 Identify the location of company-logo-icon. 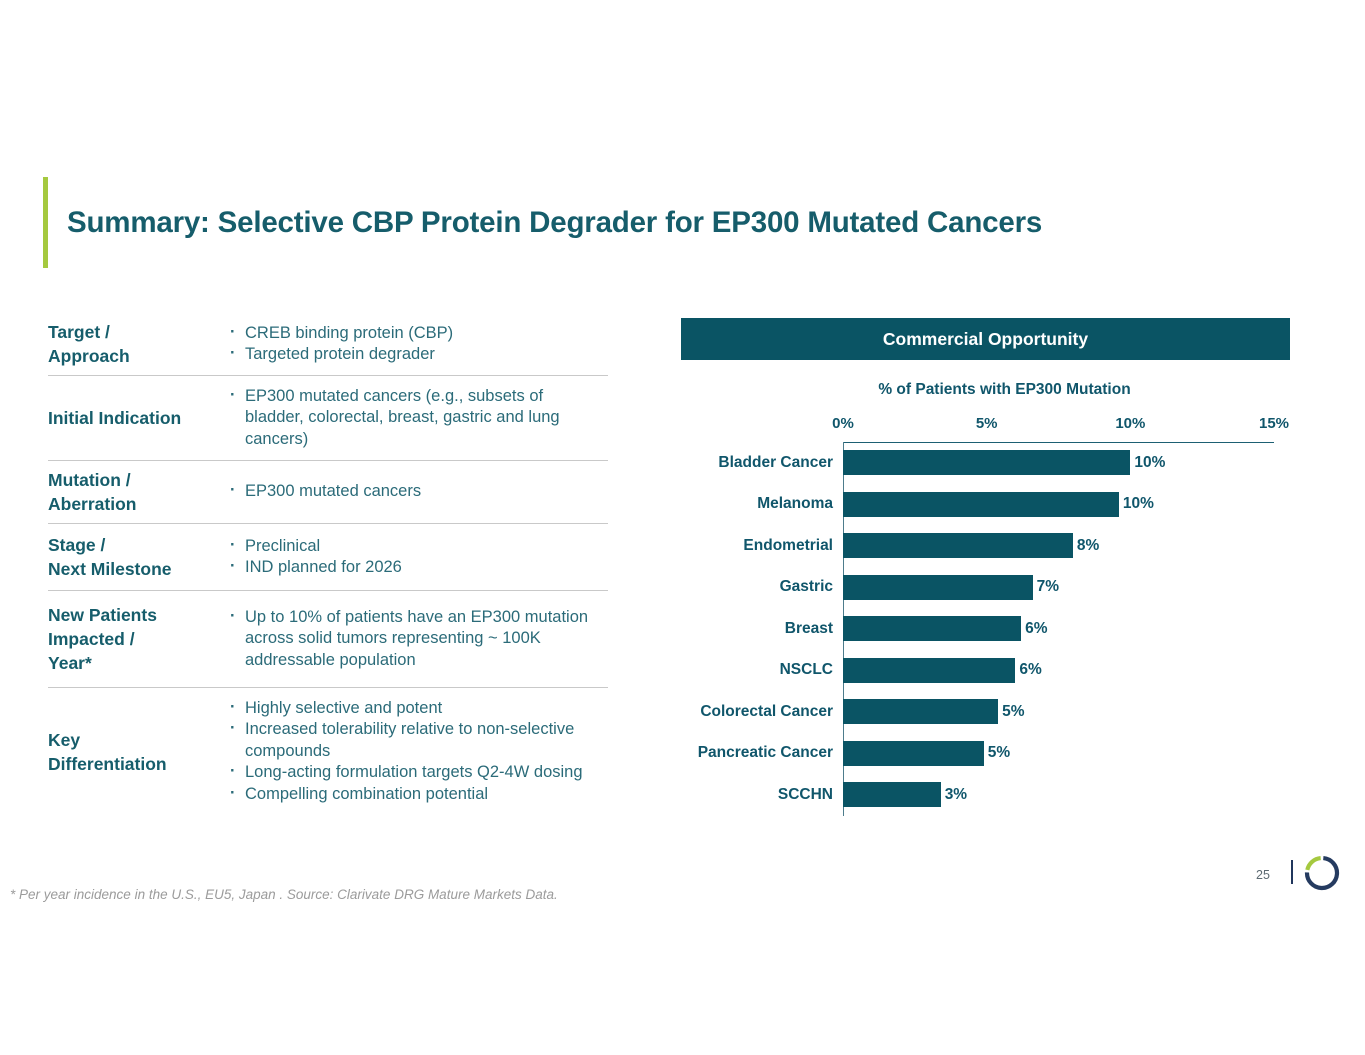
(1322, 873).